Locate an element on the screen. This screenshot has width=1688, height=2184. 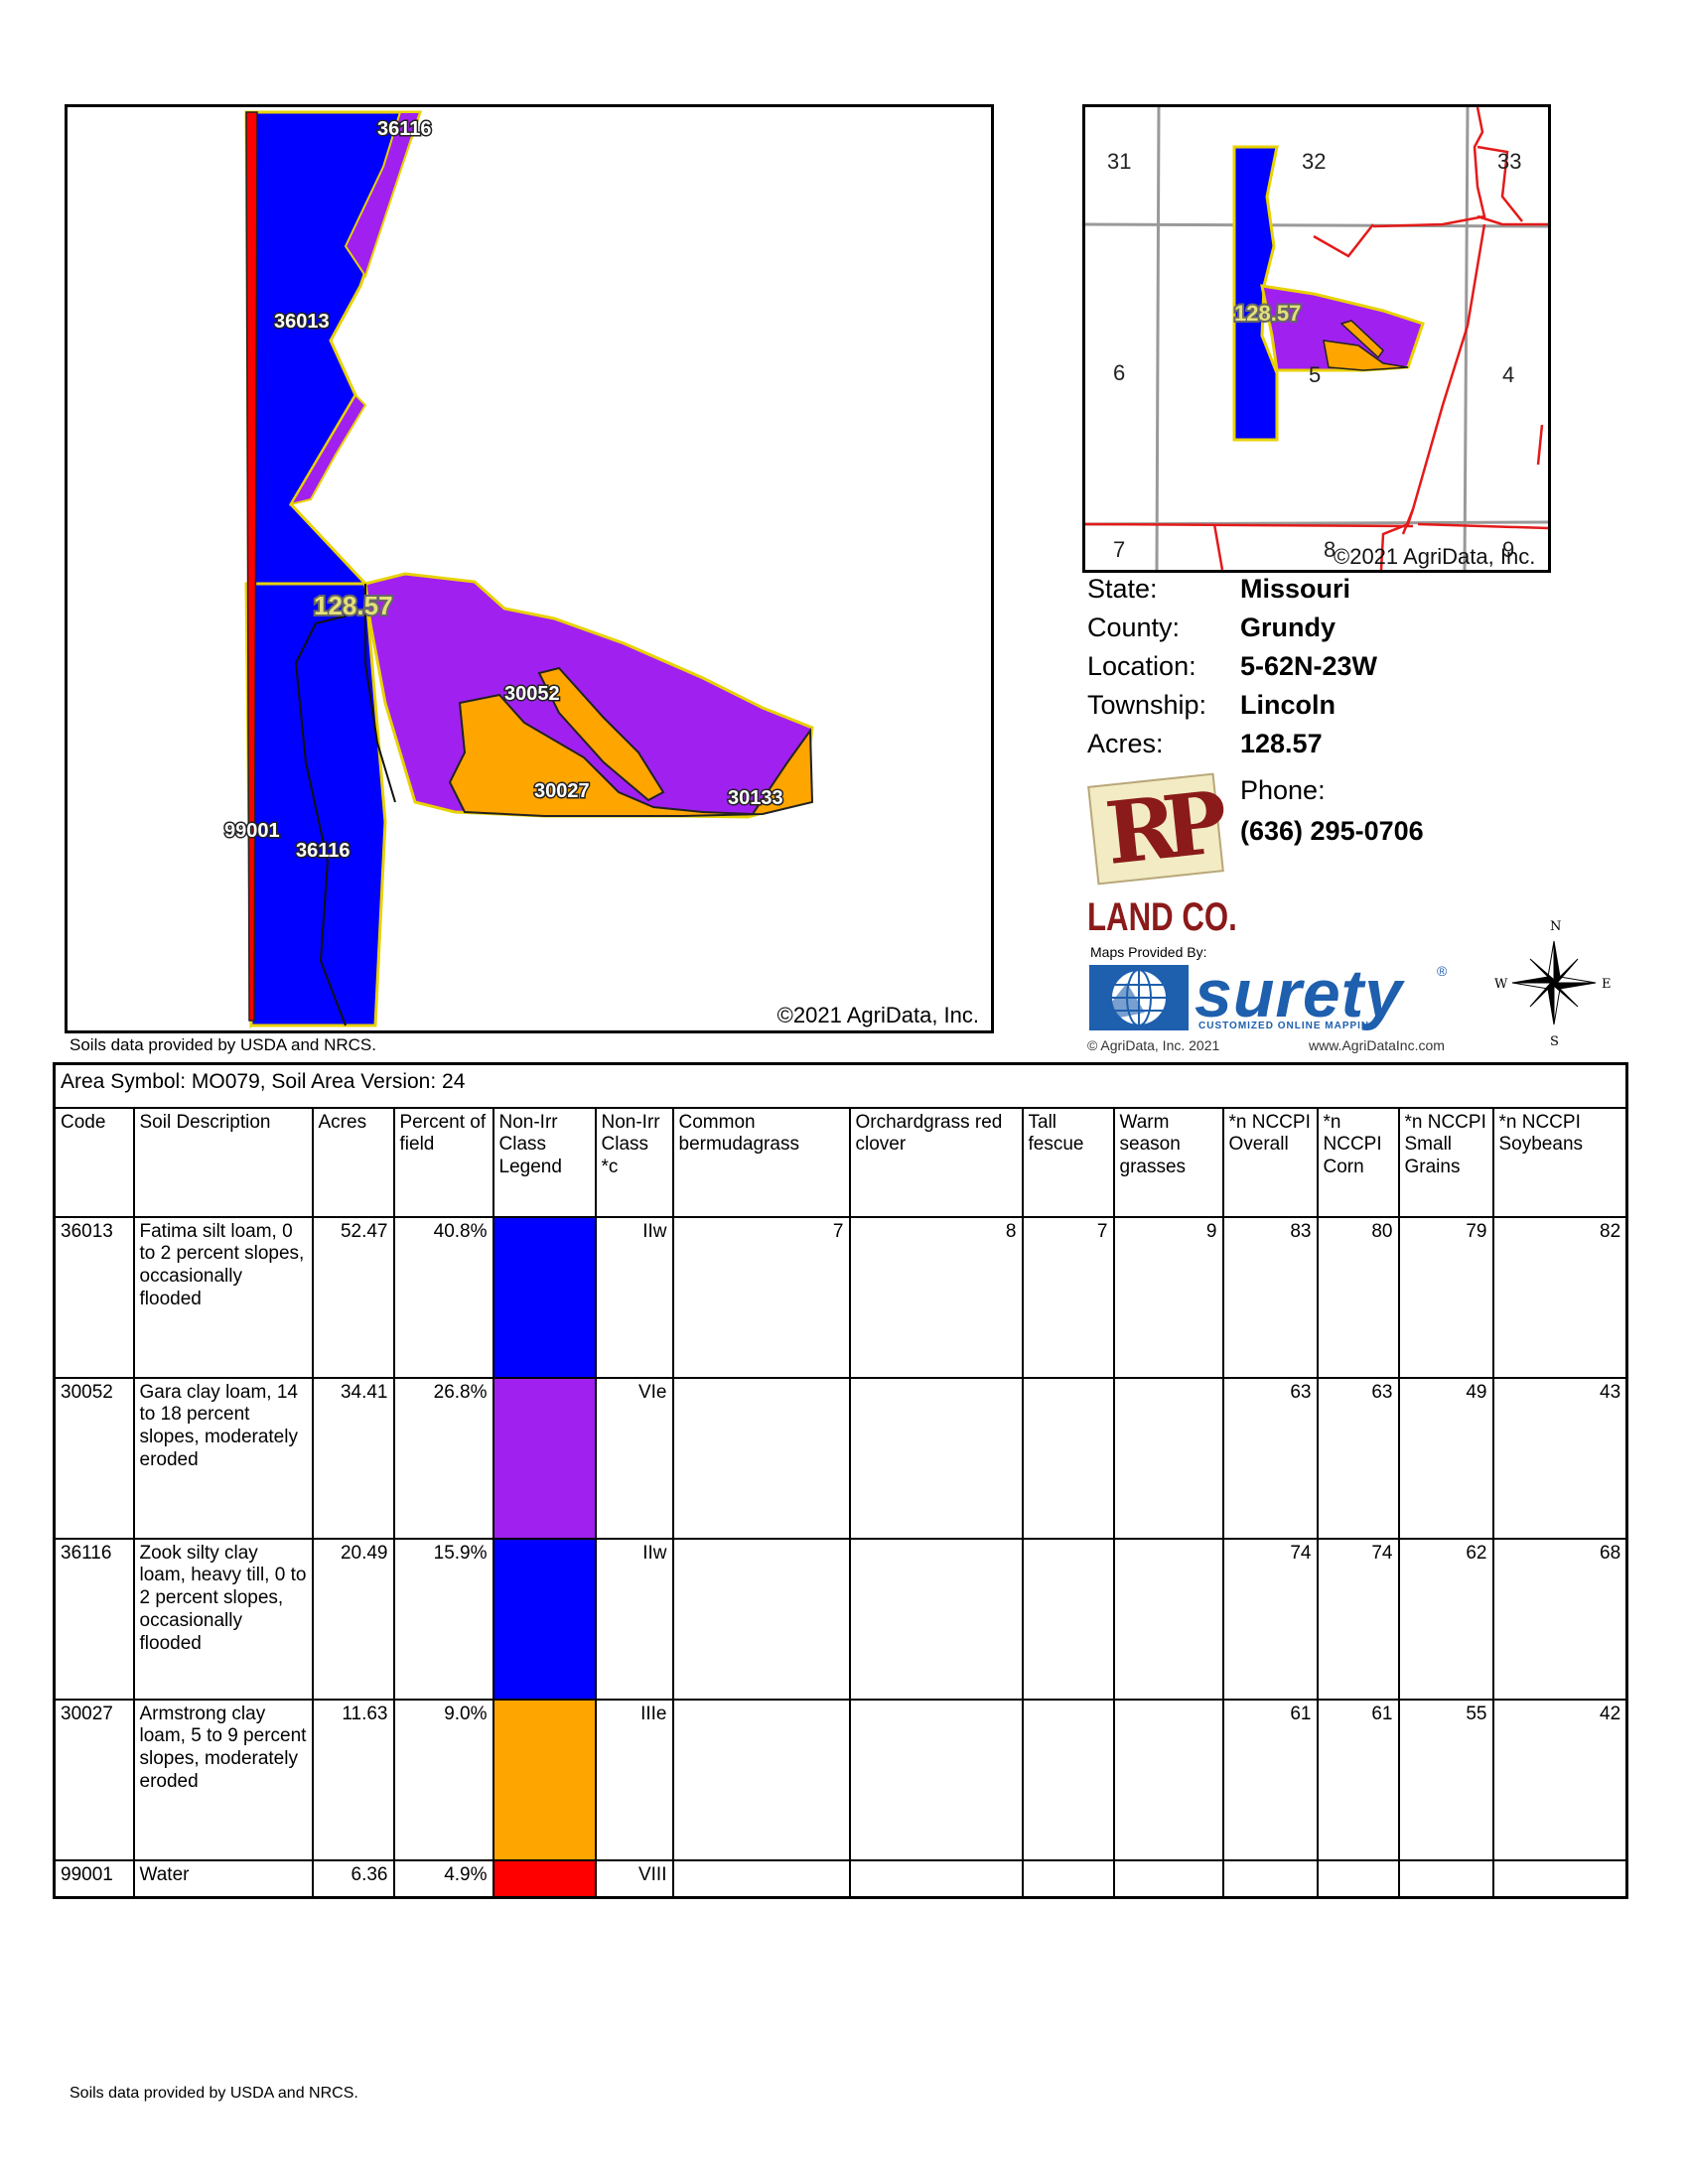
cell-soy is located at coordinates (1559, 1878).